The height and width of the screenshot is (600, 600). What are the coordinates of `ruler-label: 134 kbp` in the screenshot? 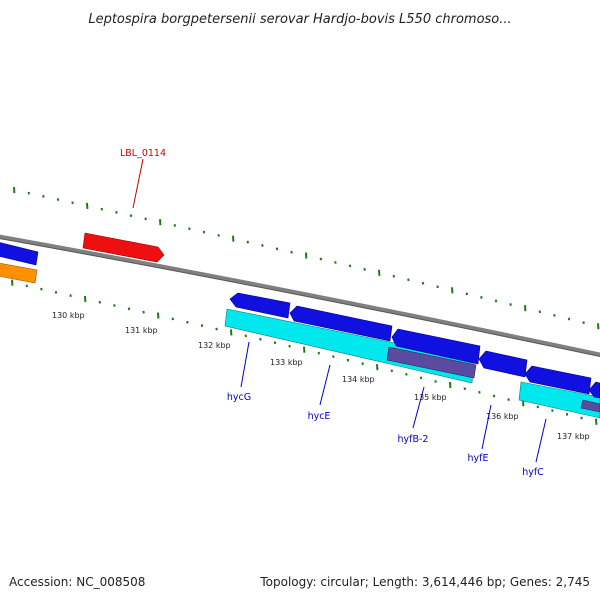 It's located at (358, 379).